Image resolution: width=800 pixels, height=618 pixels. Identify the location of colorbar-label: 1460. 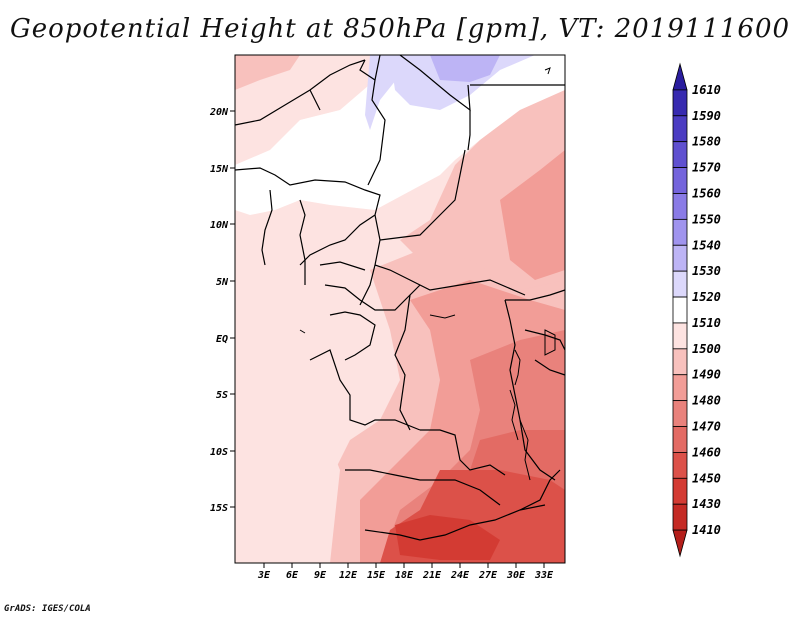
(706, 452).